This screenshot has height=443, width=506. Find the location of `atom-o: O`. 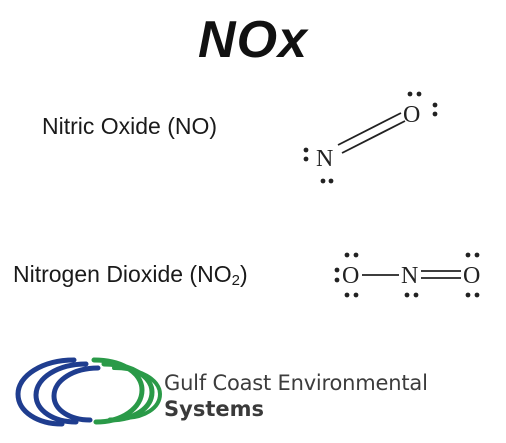

atom-o: O is located at coordinates (411, 115).